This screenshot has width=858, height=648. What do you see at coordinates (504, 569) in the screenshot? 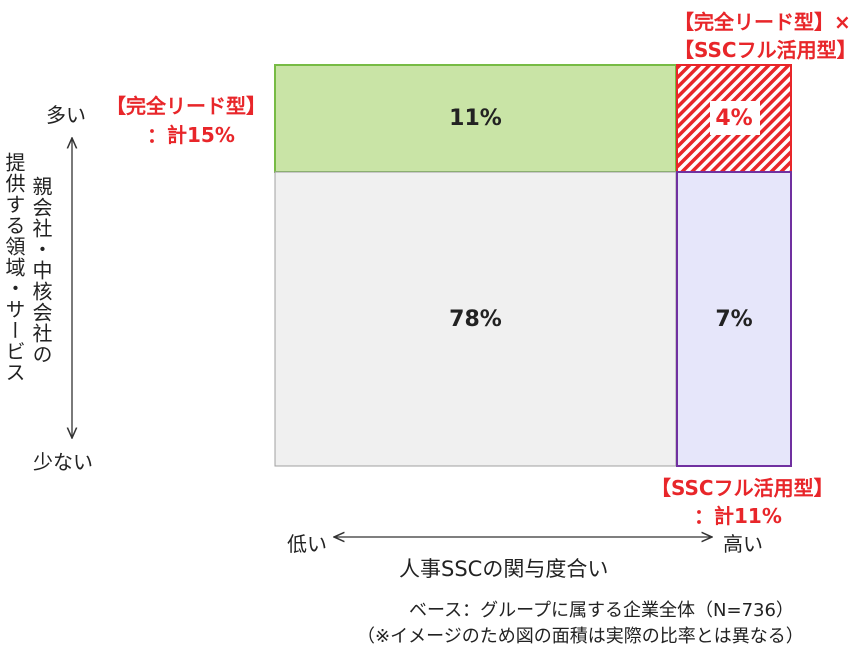
I see `x-axis-title: 人事SSCの関与度合い` at bounding box center [504, 569].